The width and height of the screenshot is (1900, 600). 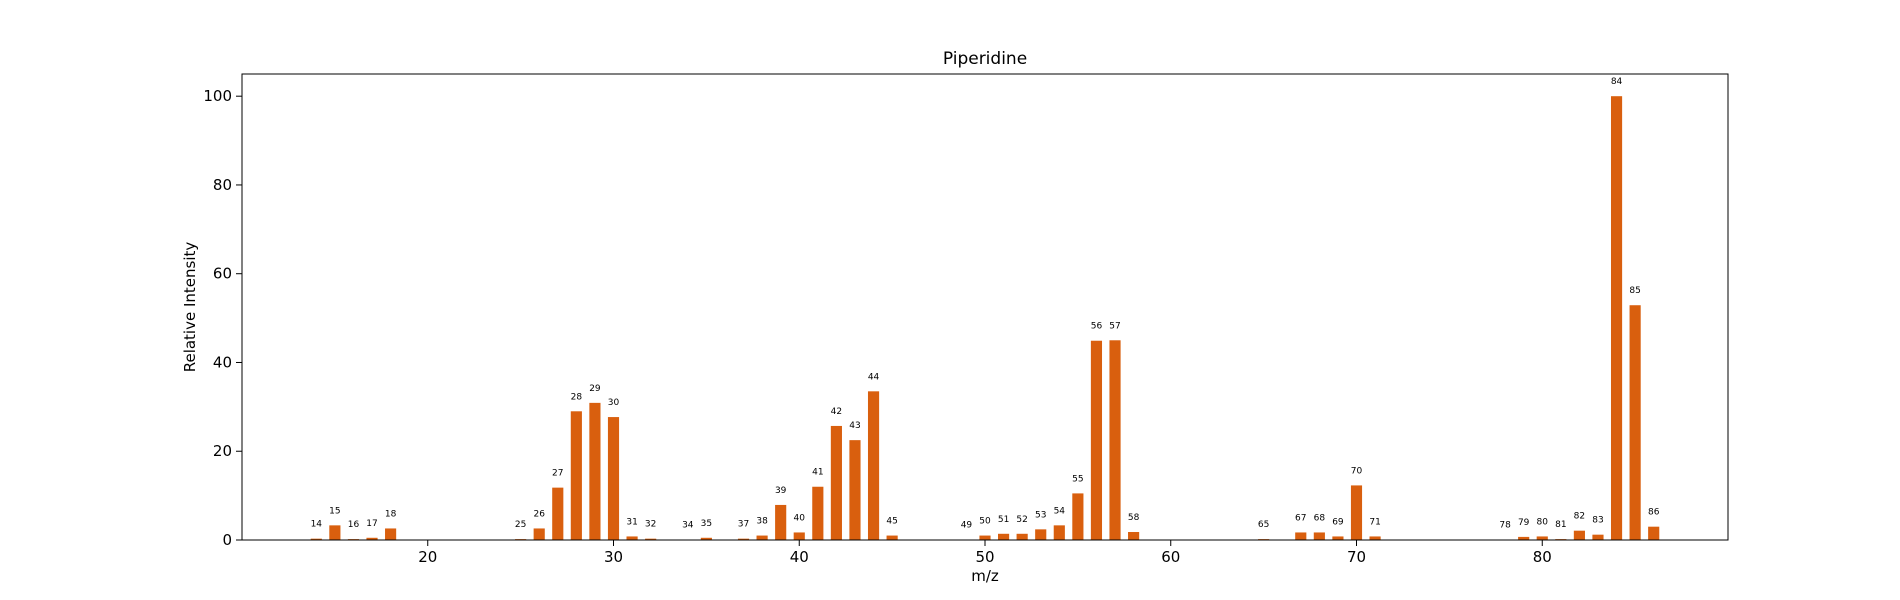 I want to click on bar-label-mz-16: 16, so click(x=354, y=525).